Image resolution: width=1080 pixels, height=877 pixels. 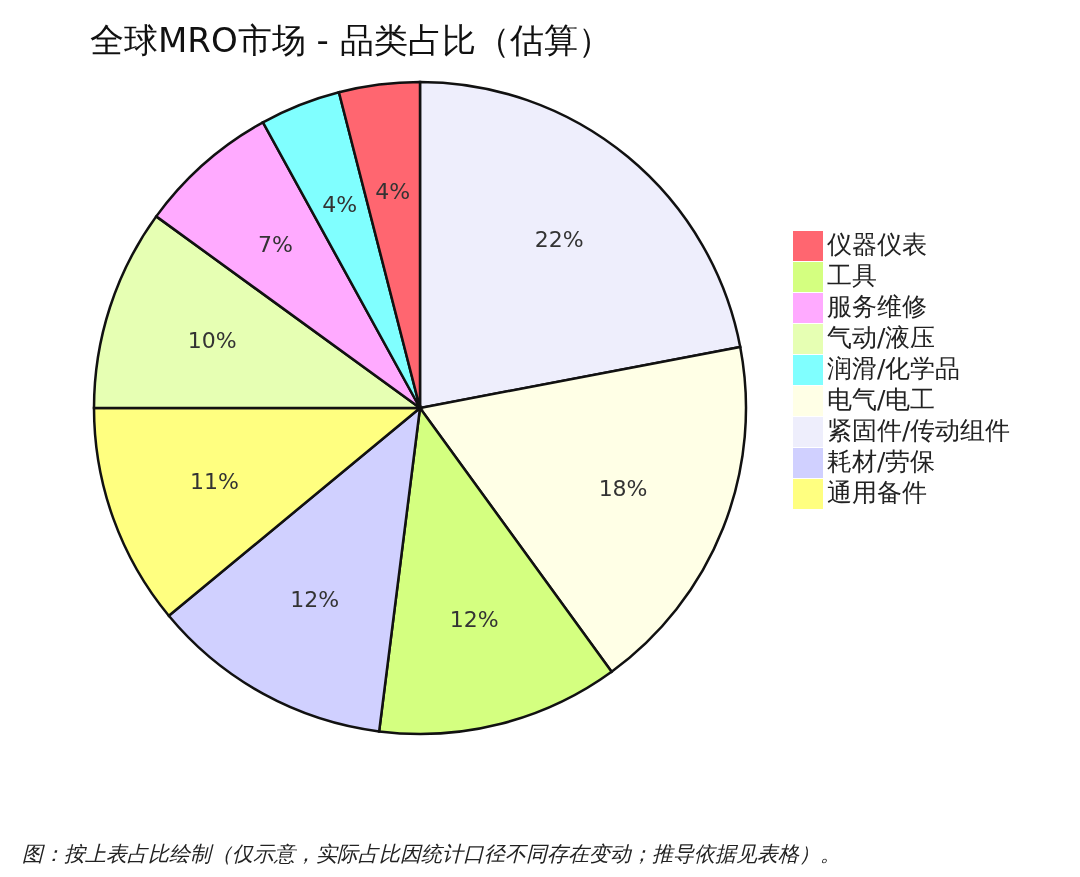 What do you see at coordinates (877, 244) in the screenshot?
I see `legend-label: 仪器仪表` at bounding box center [877, 244].